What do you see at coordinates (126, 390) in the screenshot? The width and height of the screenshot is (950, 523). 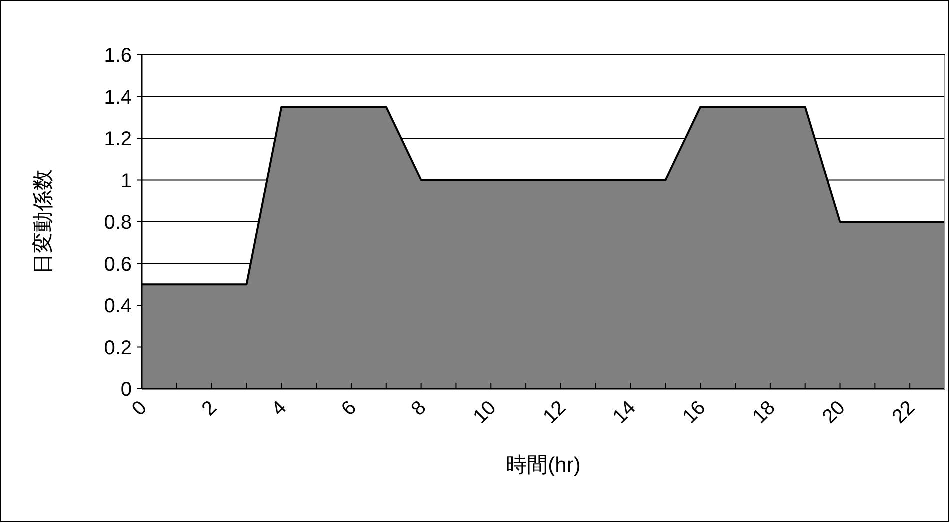 I see `y-tick-label: 0` at bounding box center [126, 390].